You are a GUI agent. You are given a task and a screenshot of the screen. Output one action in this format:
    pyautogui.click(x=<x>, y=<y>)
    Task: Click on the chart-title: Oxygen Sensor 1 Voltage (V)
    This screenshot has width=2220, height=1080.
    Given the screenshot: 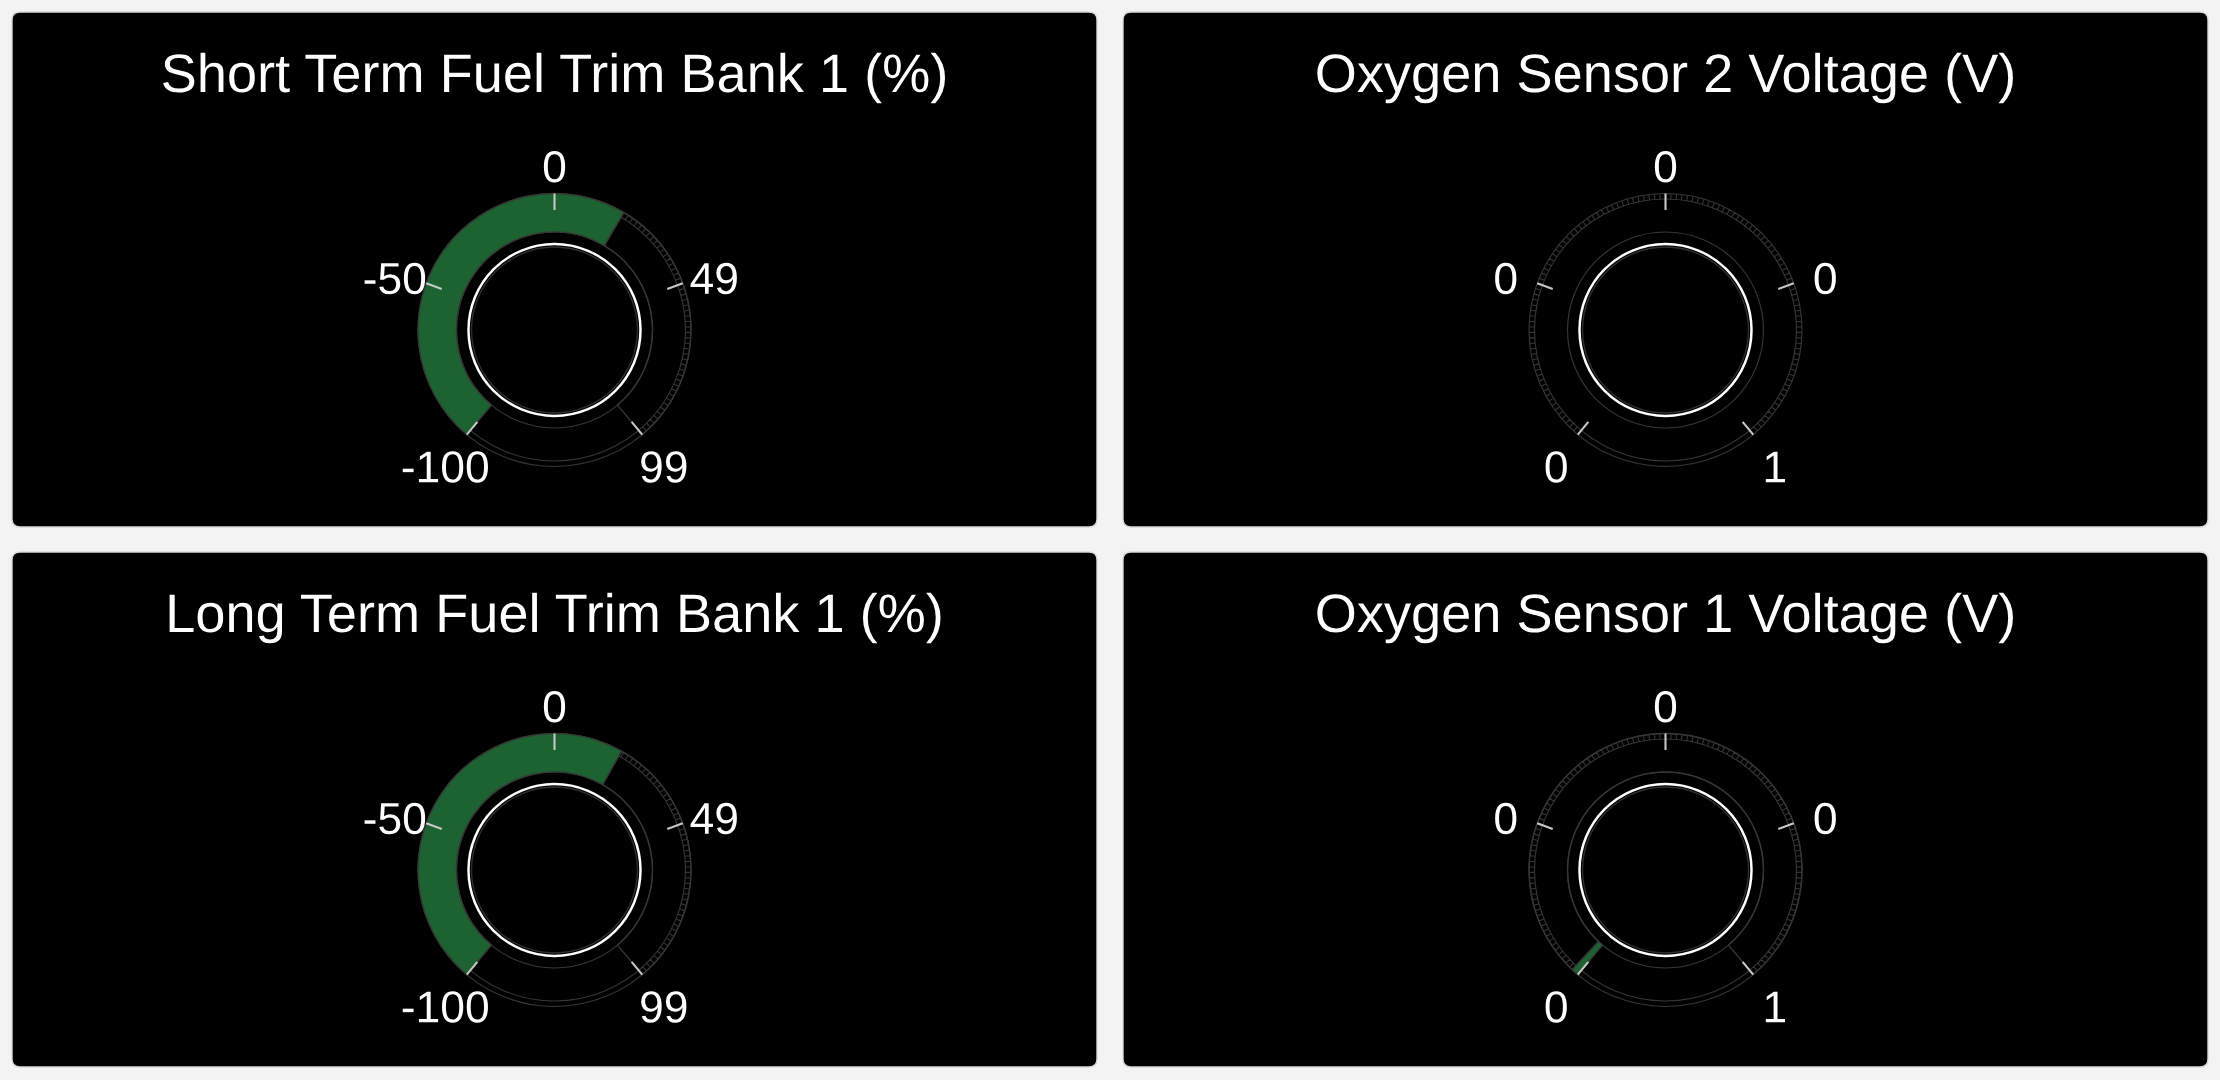 What is the action you would take?
    pyautogui.click(x=1665, y=618)
    